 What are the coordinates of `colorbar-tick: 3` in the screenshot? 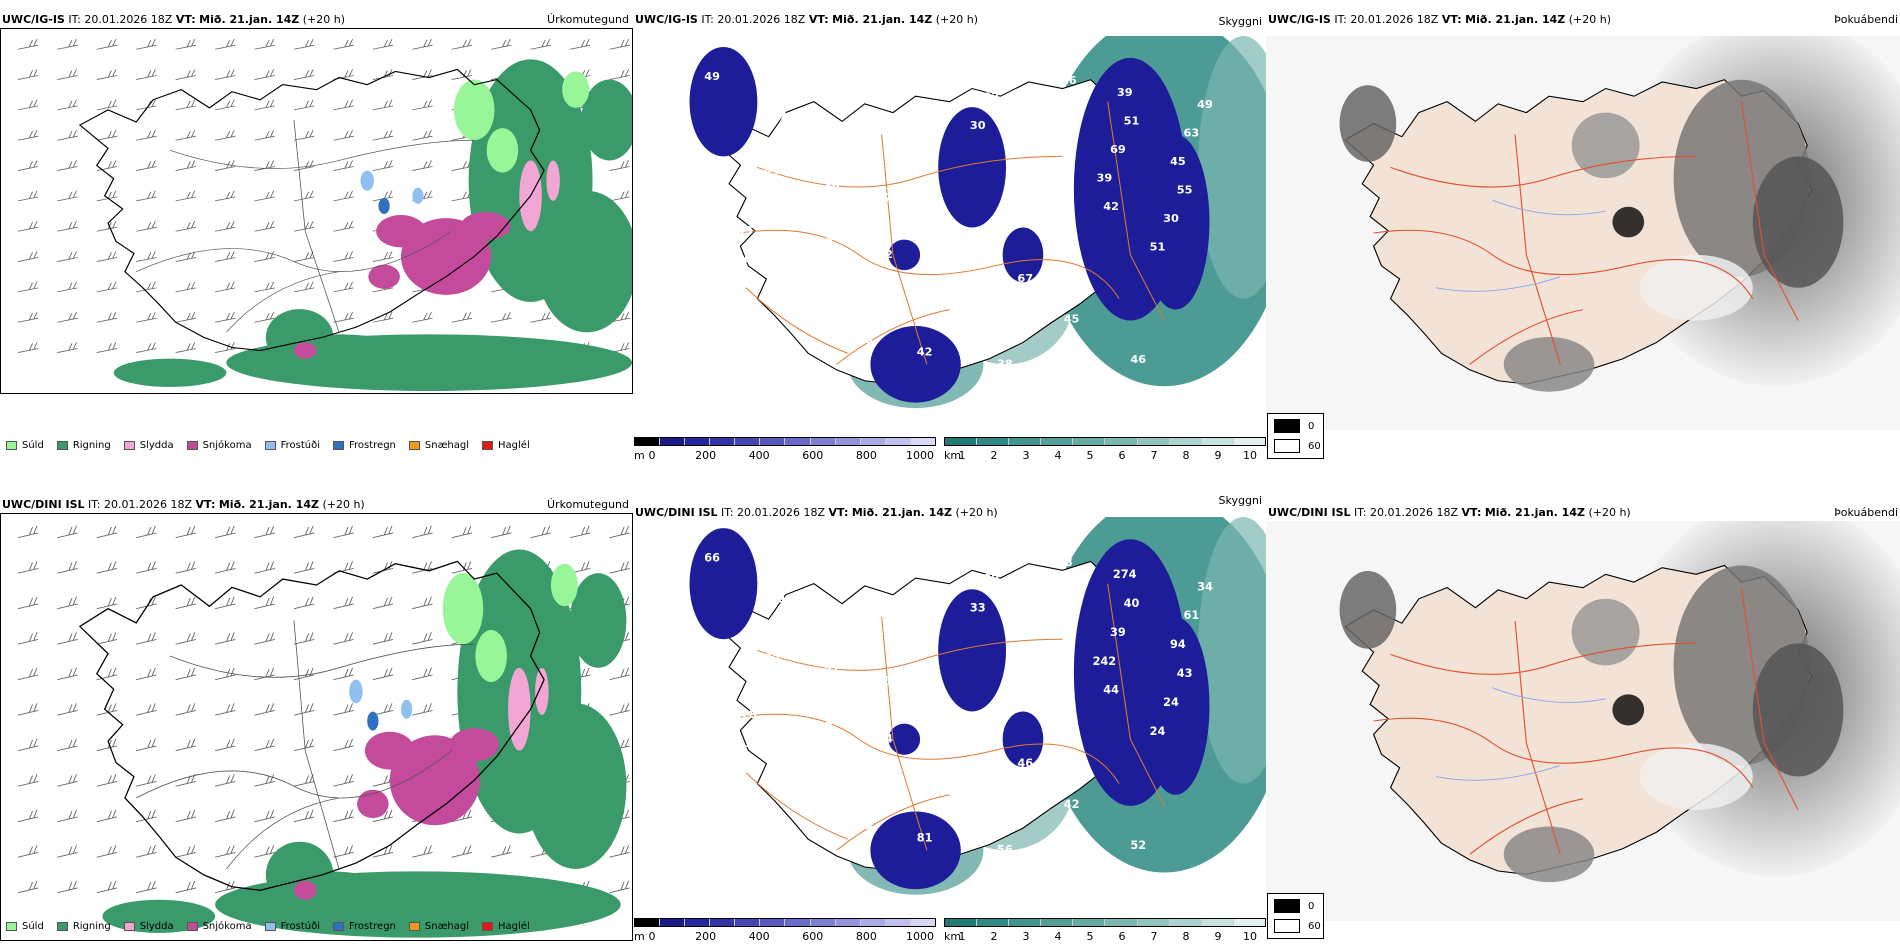 It's located at (1026, 455).